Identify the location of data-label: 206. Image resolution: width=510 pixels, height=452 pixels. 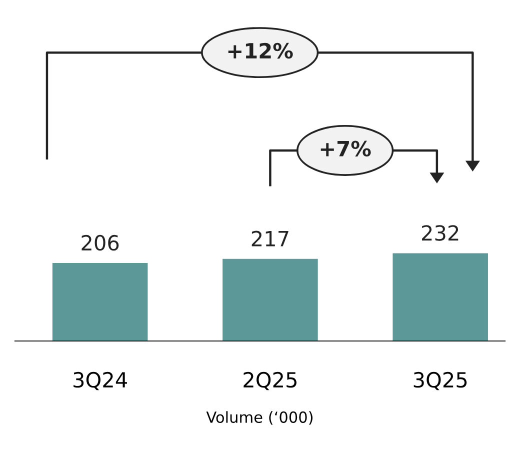
(100, 242).